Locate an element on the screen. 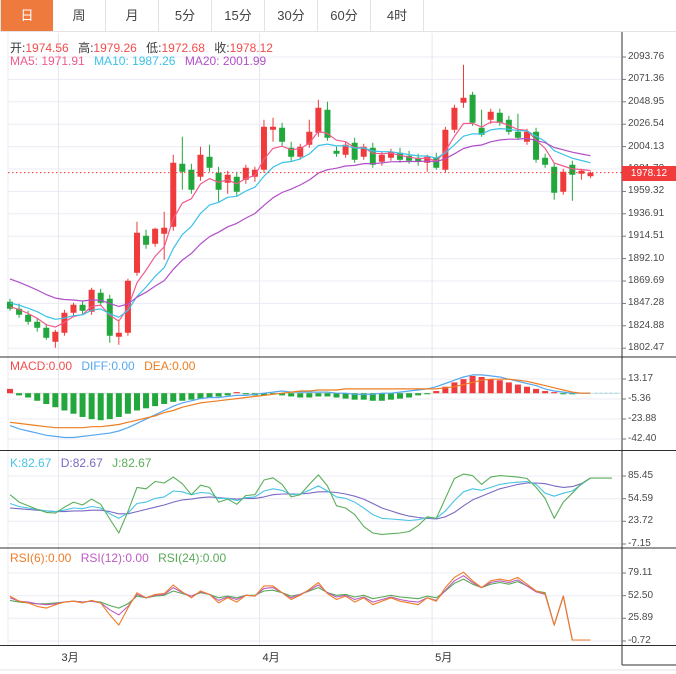  y-axis-label: -5.36 is located at coordinates (639, 398).